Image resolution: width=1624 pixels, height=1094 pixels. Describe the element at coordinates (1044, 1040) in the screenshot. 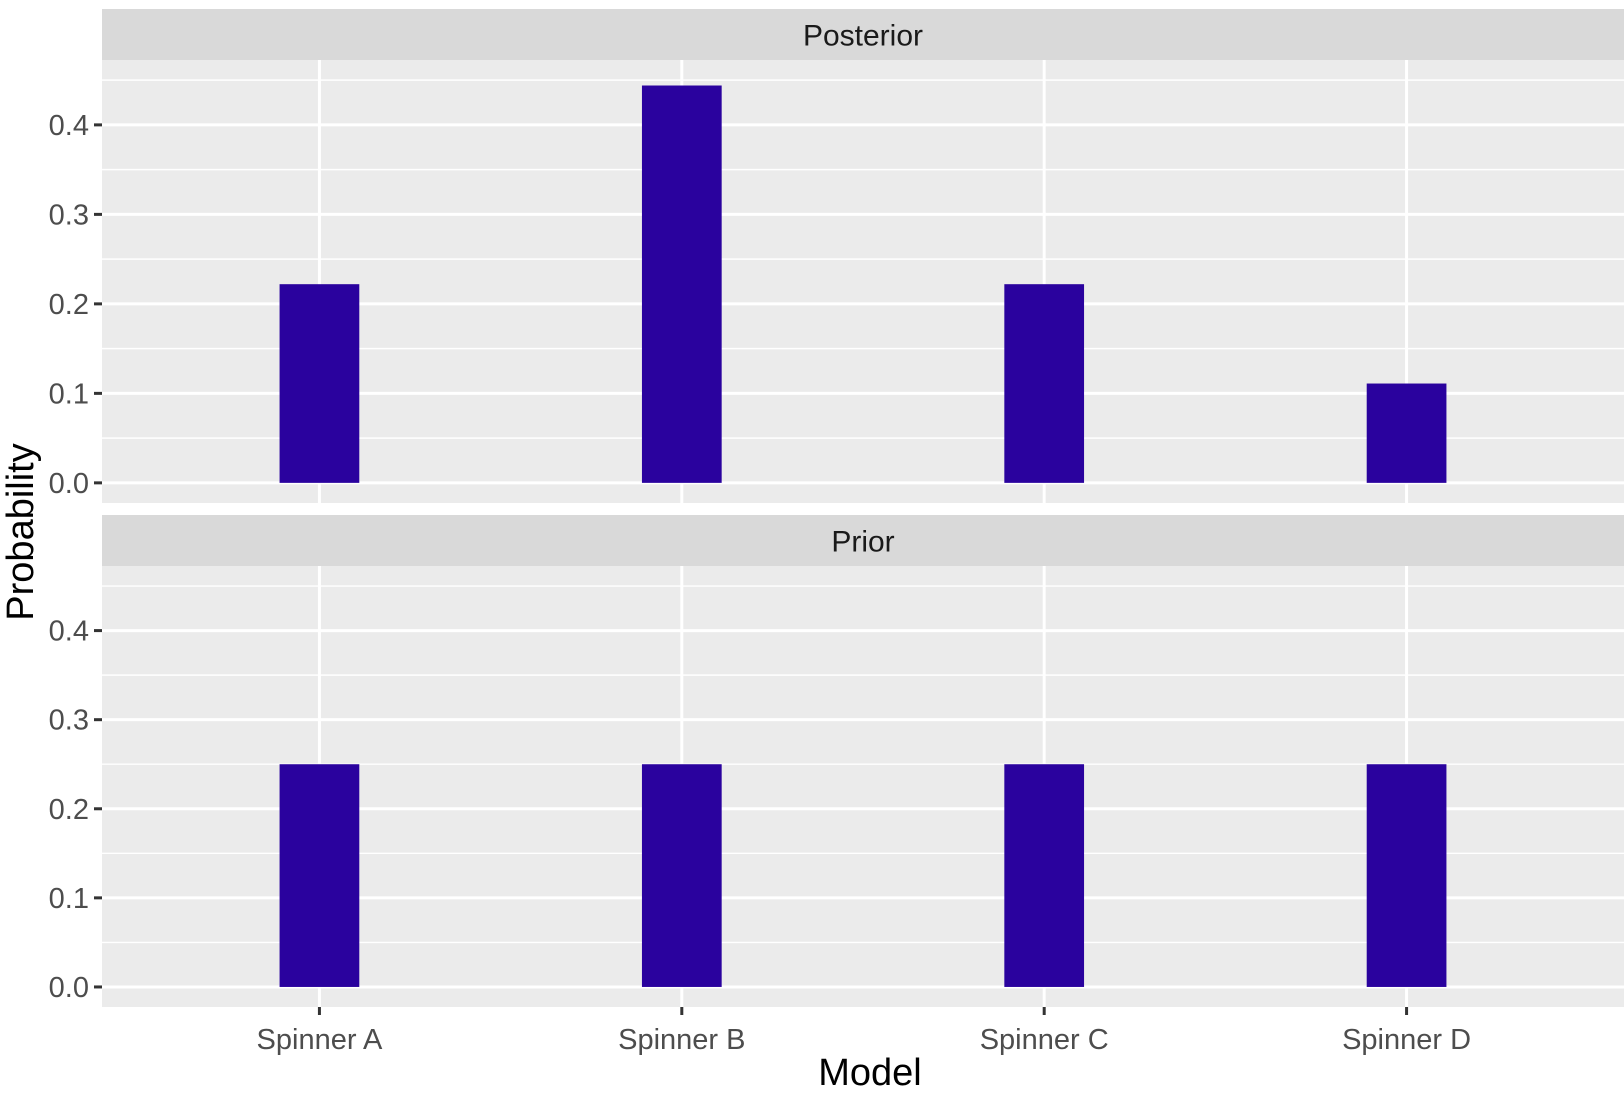

I see `x-tick-label: Spinner C` at that location.